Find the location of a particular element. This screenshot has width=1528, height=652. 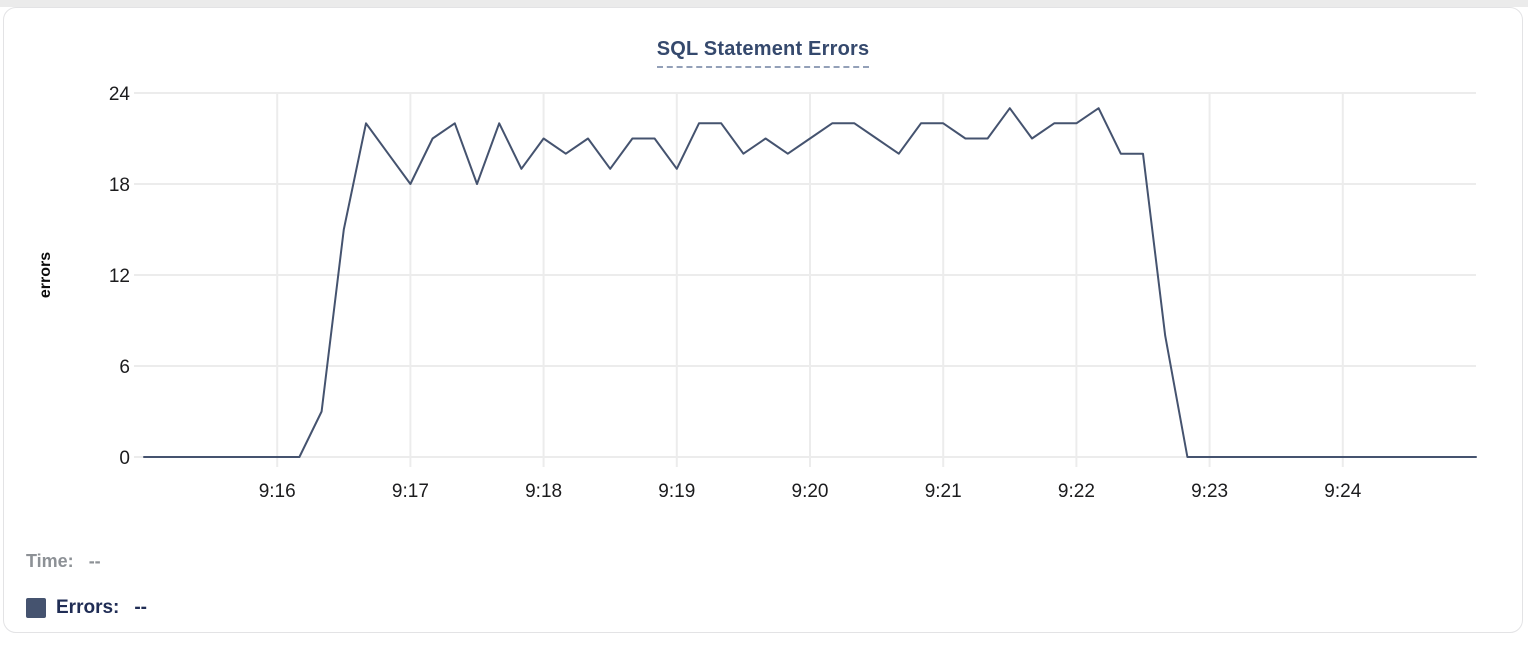

errors-readout-row: Errors: -- is located at coordinates (86, 608).